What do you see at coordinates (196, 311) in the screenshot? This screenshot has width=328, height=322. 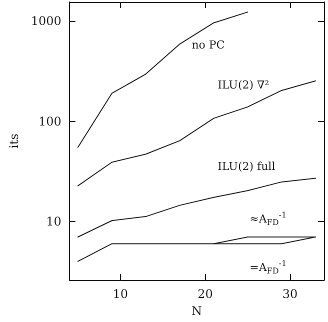 I see `x-axis-title: N` at bounding box center [196, 311].